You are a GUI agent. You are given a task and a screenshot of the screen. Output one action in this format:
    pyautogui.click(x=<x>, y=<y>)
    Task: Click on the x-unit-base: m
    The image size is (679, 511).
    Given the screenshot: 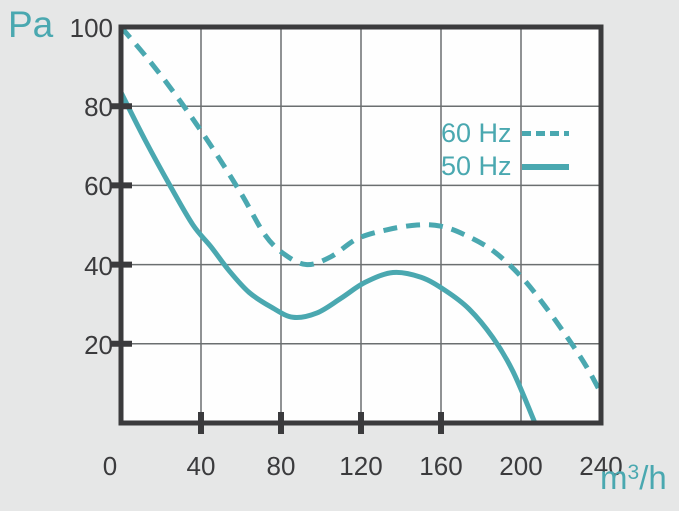 What is the action you would take?
    pyautogui.click(x=614, y=477)
    